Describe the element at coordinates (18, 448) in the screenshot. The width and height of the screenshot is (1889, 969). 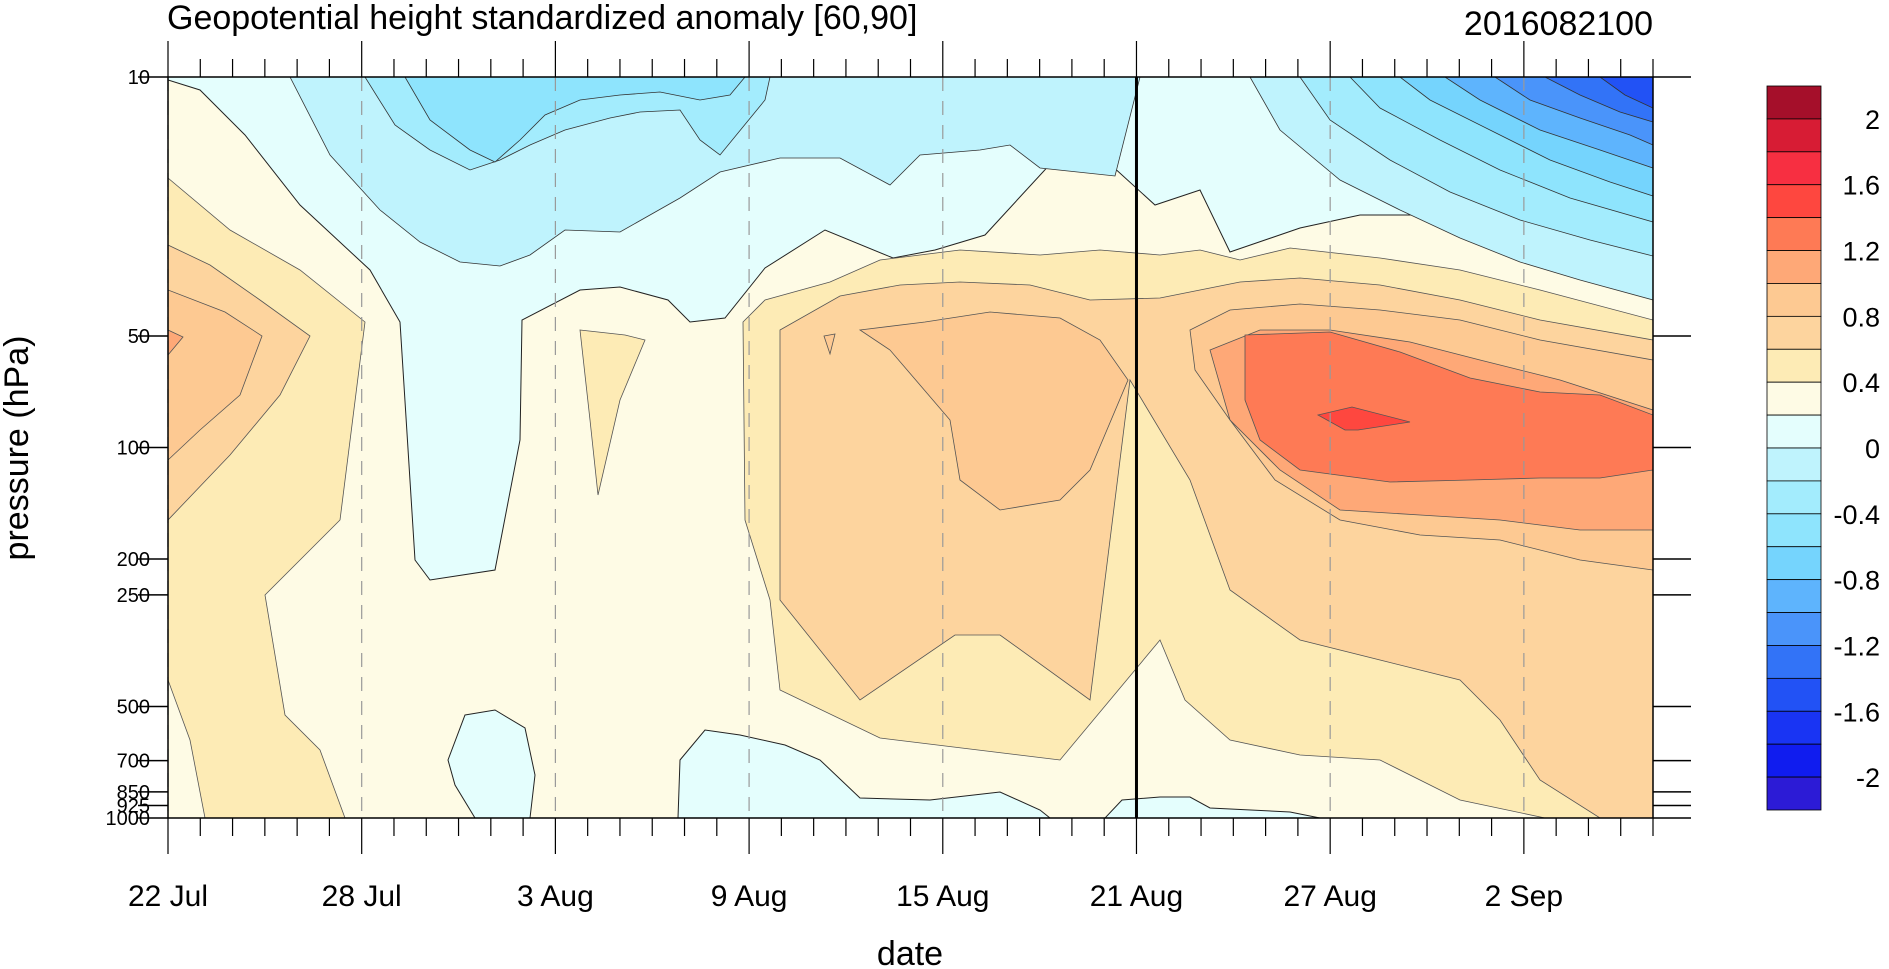
I see `y-axis-label: pressure (hPa)` at that location.